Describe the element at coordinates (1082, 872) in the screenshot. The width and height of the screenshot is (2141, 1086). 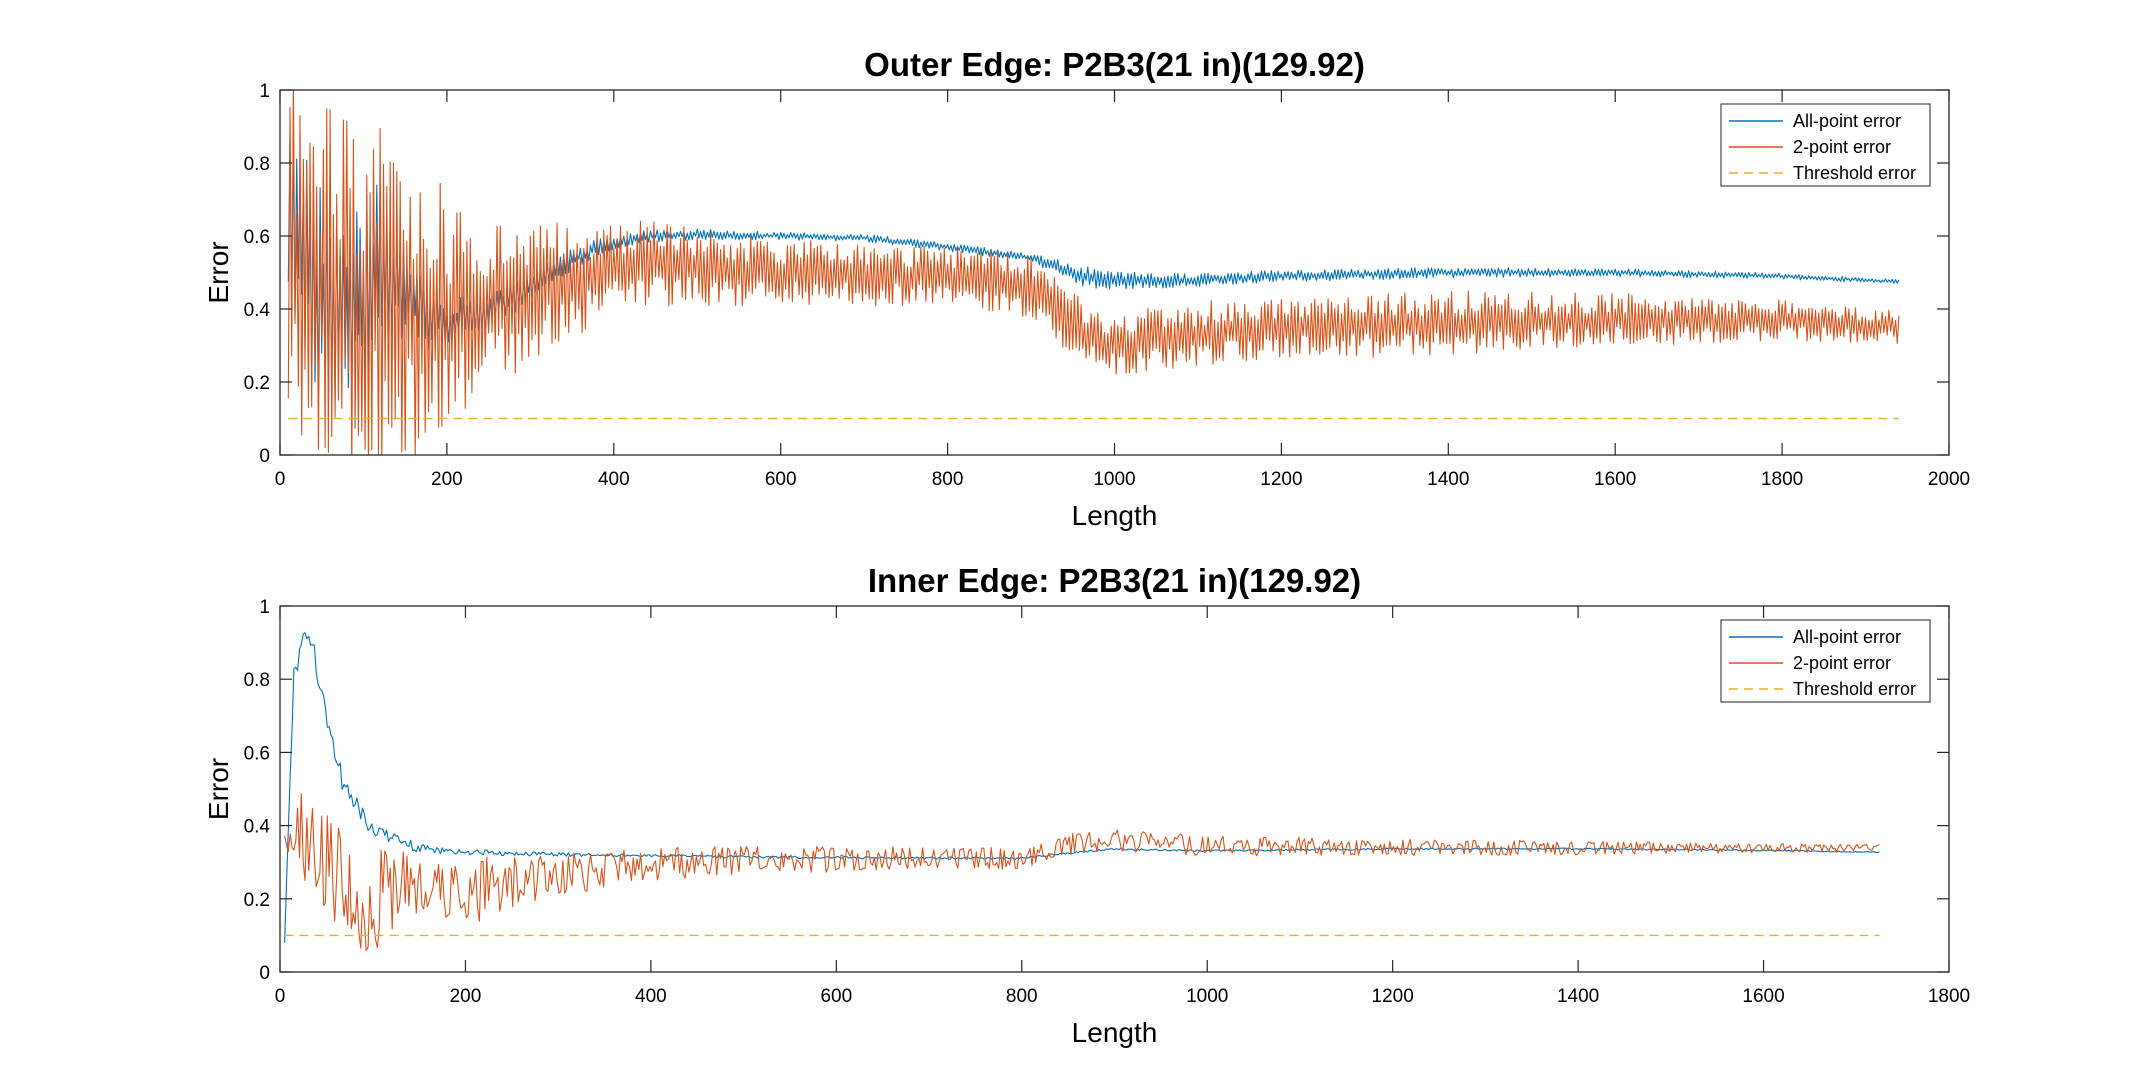
I see `series-line-2-point-error` at that location.